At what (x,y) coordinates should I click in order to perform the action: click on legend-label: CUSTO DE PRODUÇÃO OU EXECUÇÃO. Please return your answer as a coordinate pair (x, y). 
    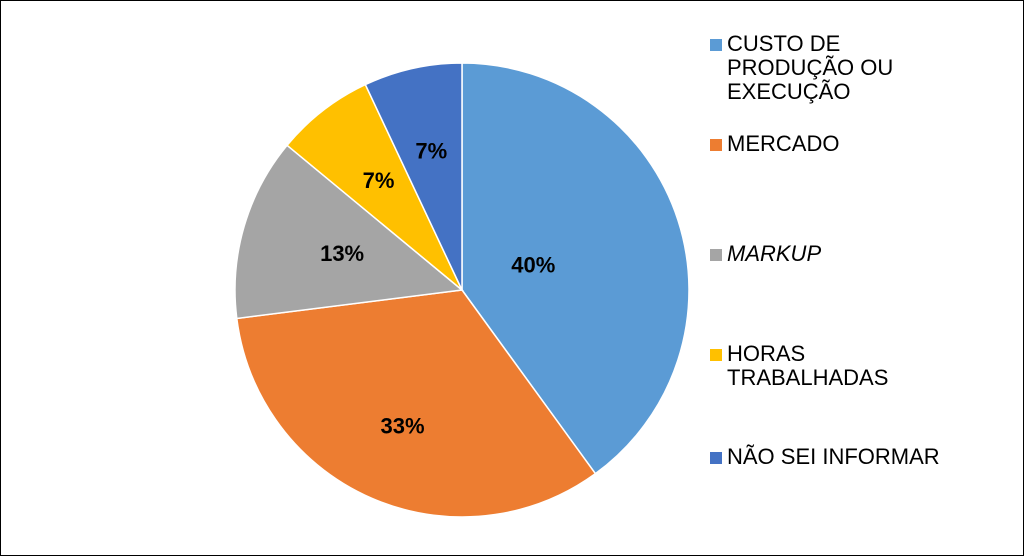
    Looking at the image, I should click on (810, 67).